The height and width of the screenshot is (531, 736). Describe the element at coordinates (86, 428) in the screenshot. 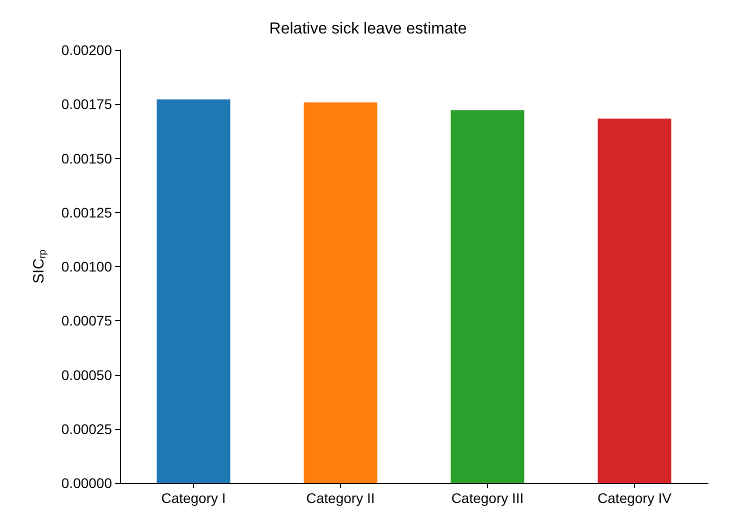

I see `y-tick-label: 0.00025` at that location.